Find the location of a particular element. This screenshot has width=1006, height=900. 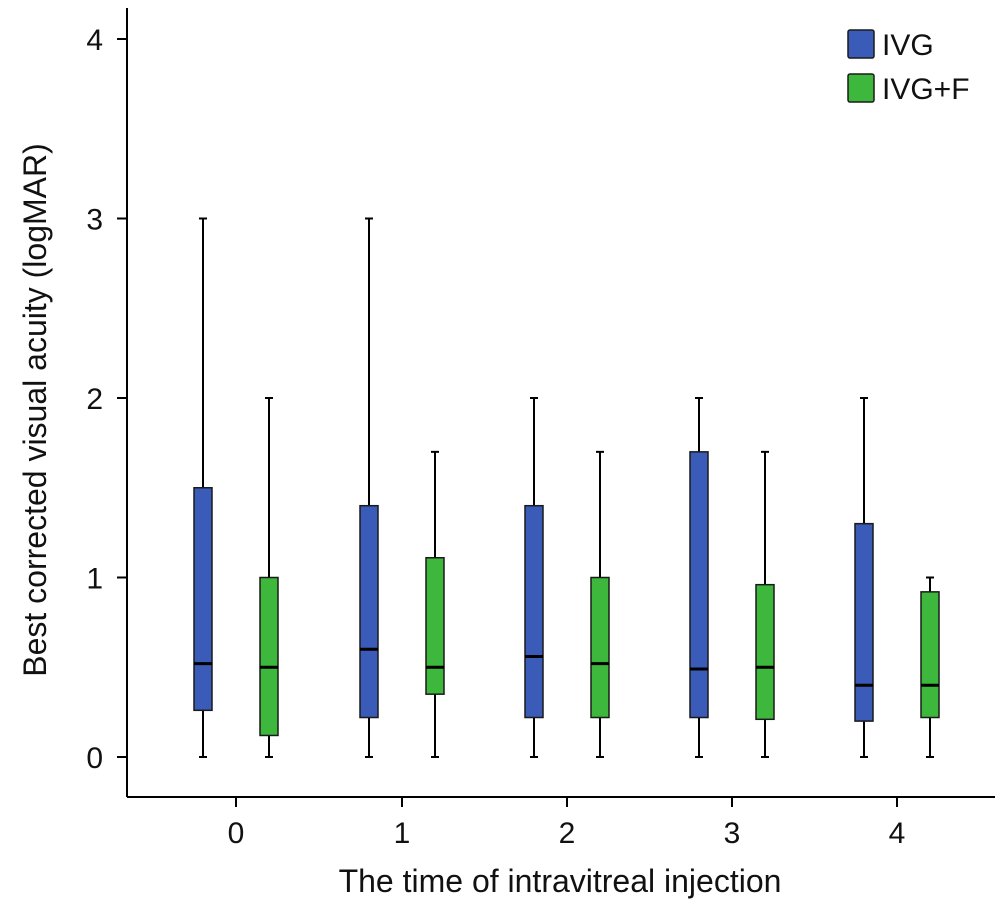

legend-swatch-ivg is located at coordinates (861, 44).